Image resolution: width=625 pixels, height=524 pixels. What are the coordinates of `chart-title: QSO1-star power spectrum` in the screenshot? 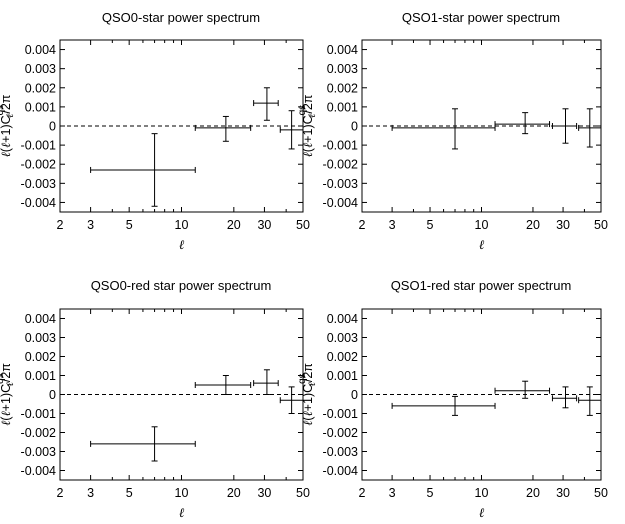 It's located at (481, 17).